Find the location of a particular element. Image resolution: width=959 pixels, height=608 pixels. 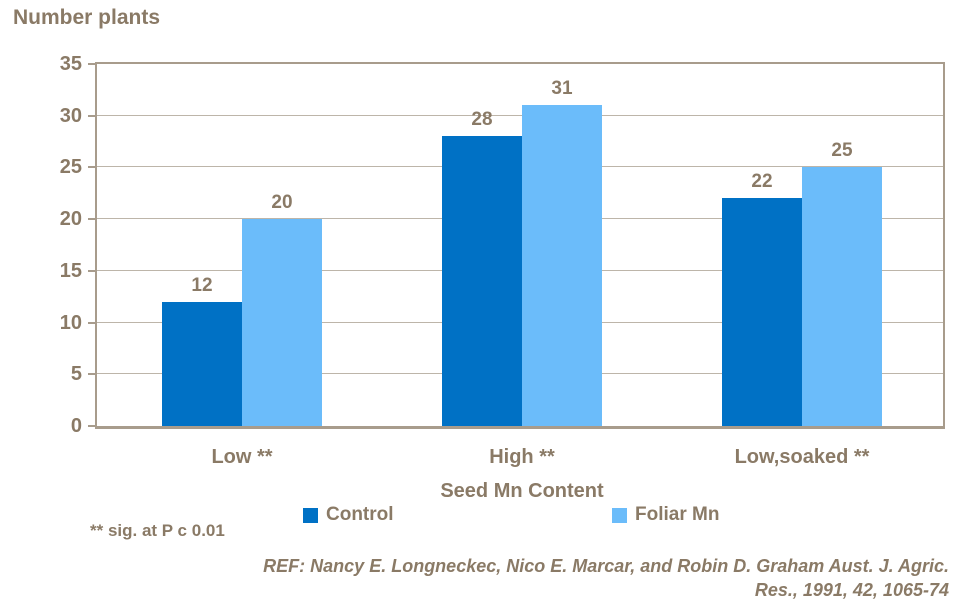

y-tick-label-0: 0 is located at coordinates (76, 426).